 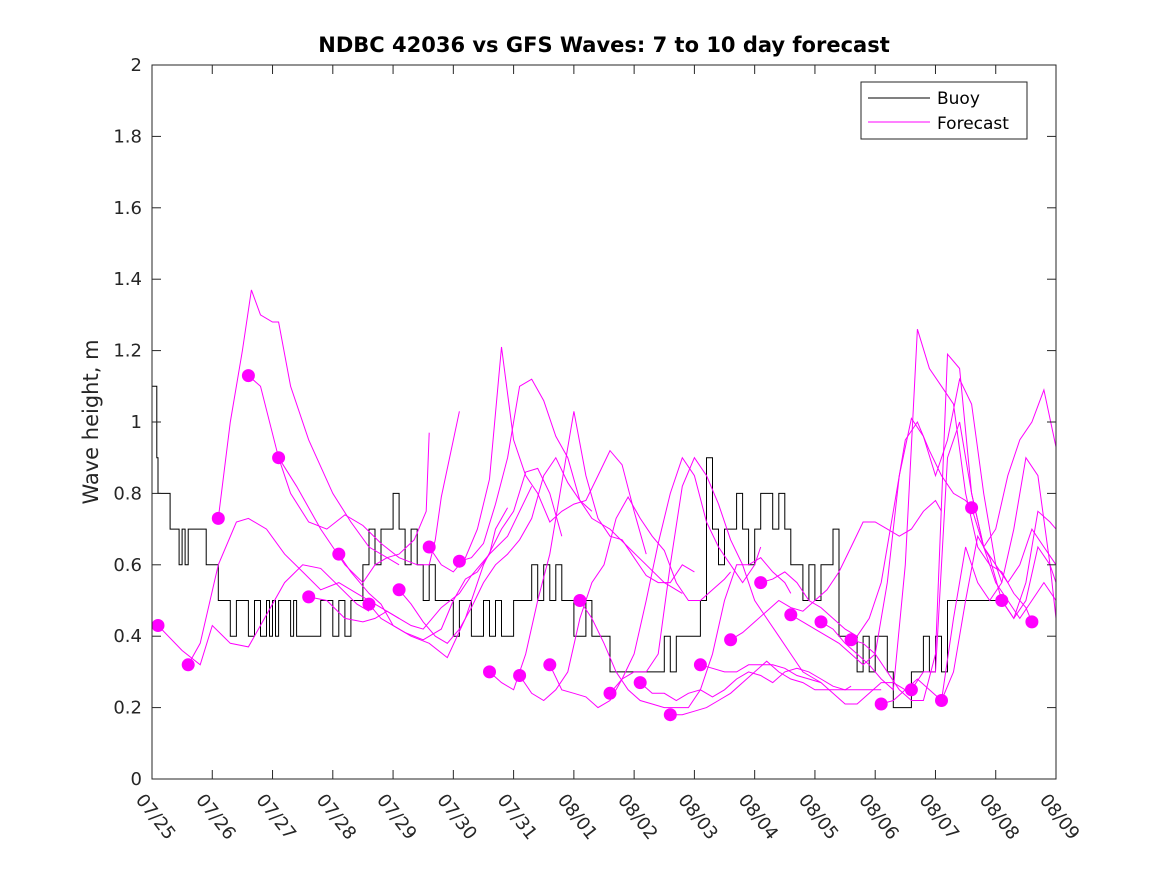 What do you see at coordinates (276, 817) in the screenshot?
I see `x-tick-label-2: 07/27` at bounding box center [276, 817].